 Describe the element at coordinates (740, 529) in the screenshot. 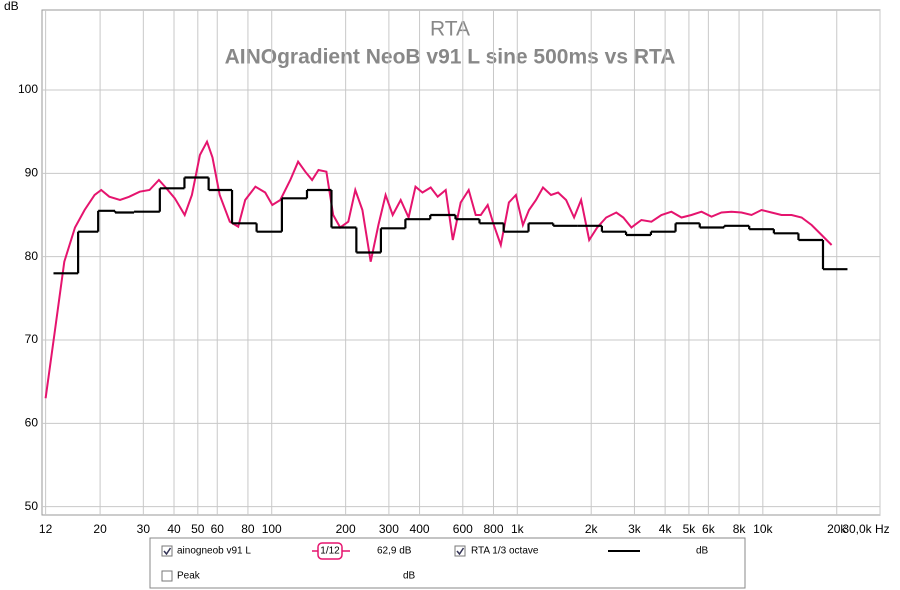

I see `x-tick-label: 8k` at that location.